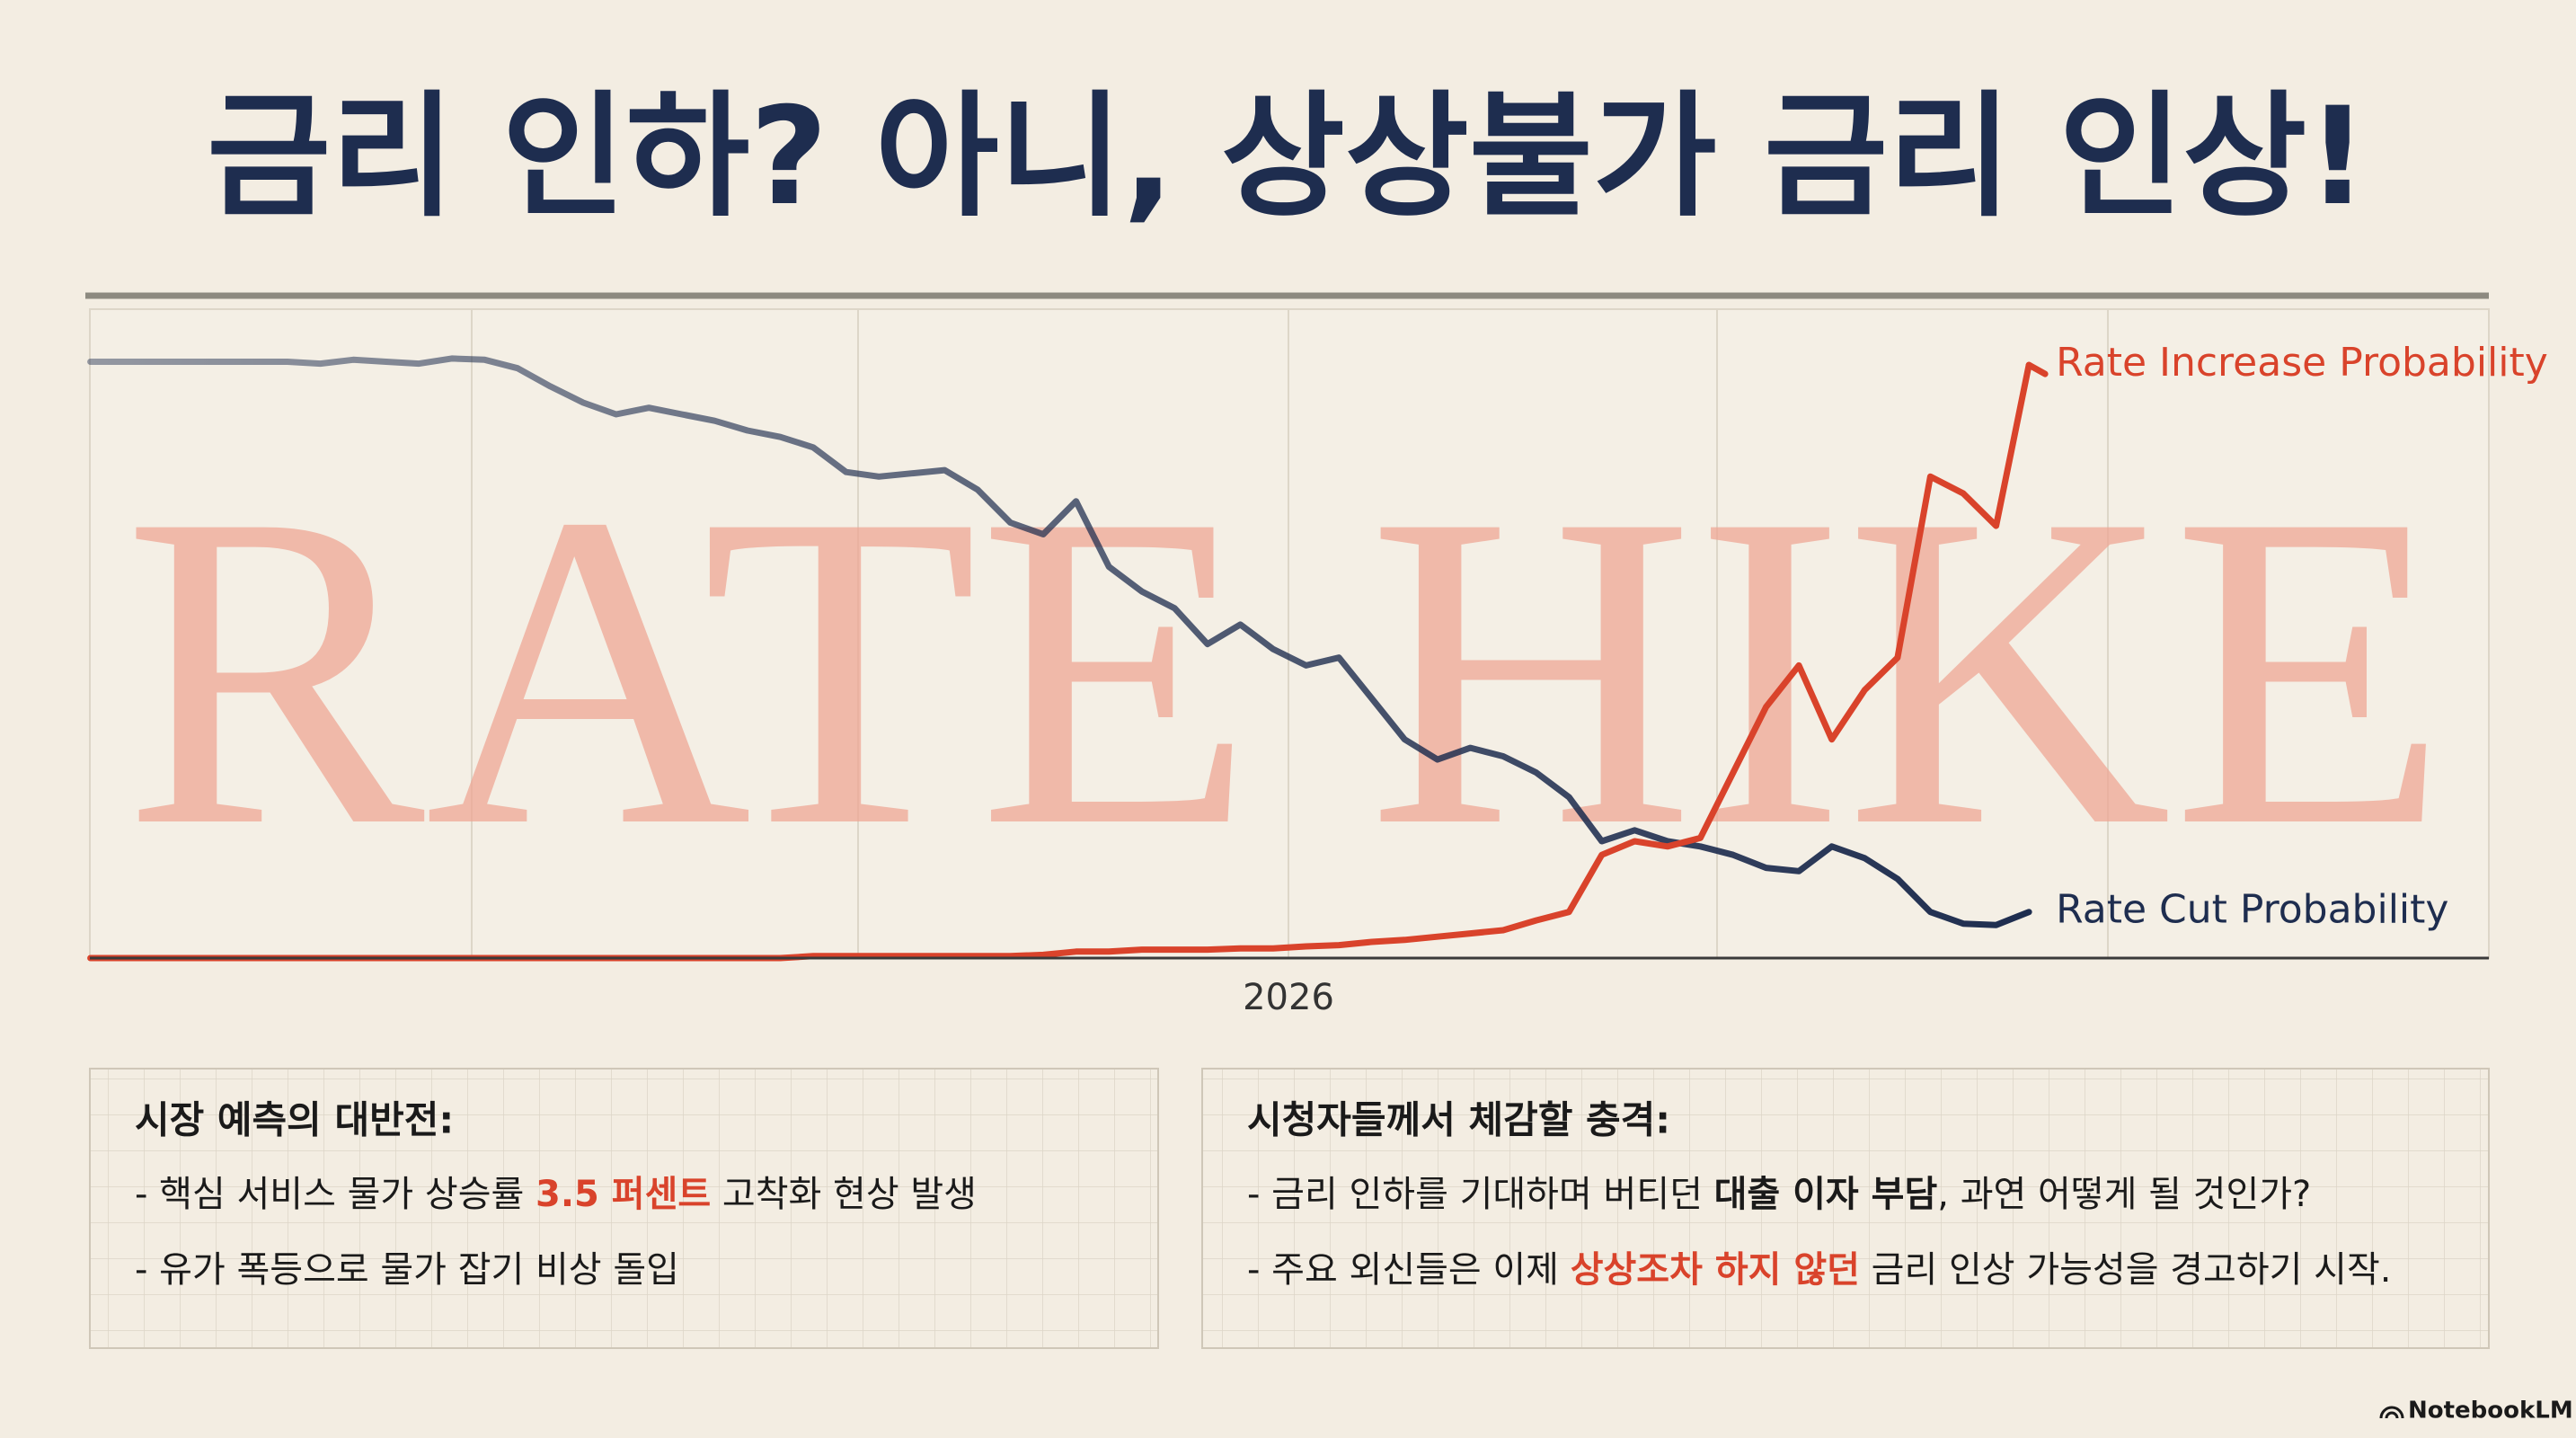  I want to click on text-segment: 고착화 현상 발생, so click(844, 1194).